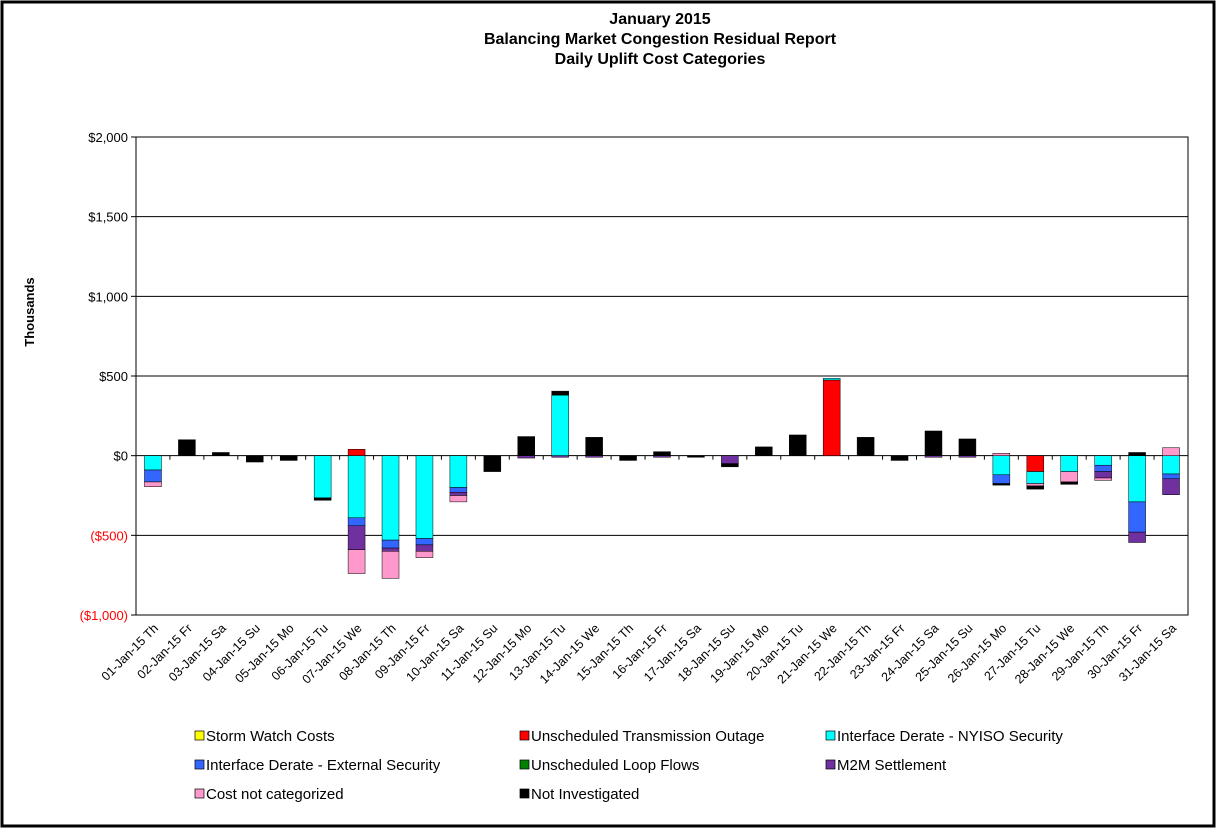  Describe the element at coordinates (615, 765) in the screenshot. I see `legend-label: Unscheduled Loop Flows` at that location.